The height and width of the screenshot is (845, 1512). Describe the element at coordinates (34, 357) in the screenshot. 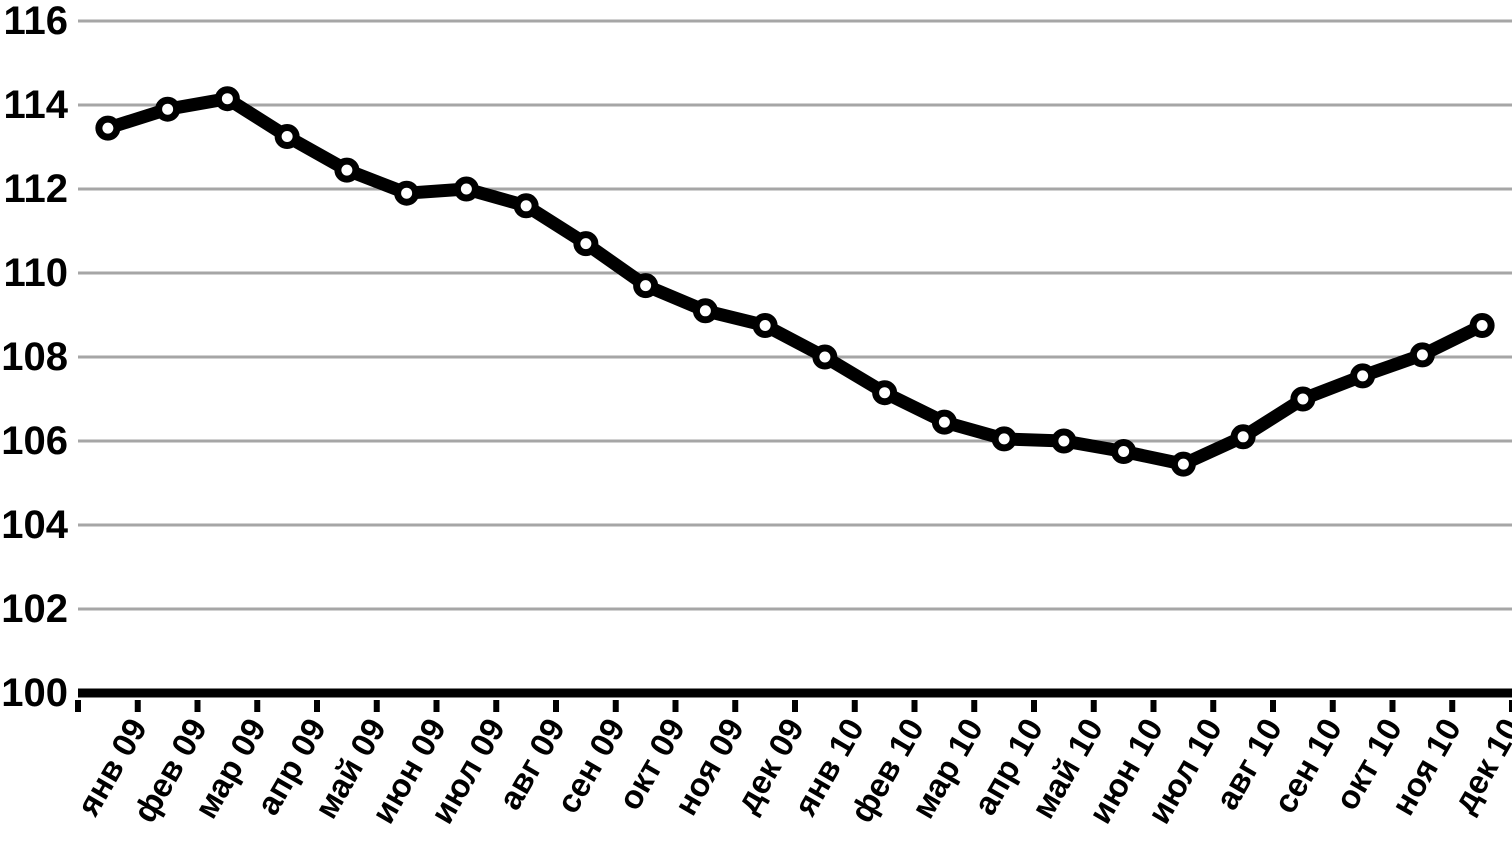

I see `y-axis-tick-label: 108` at that location.